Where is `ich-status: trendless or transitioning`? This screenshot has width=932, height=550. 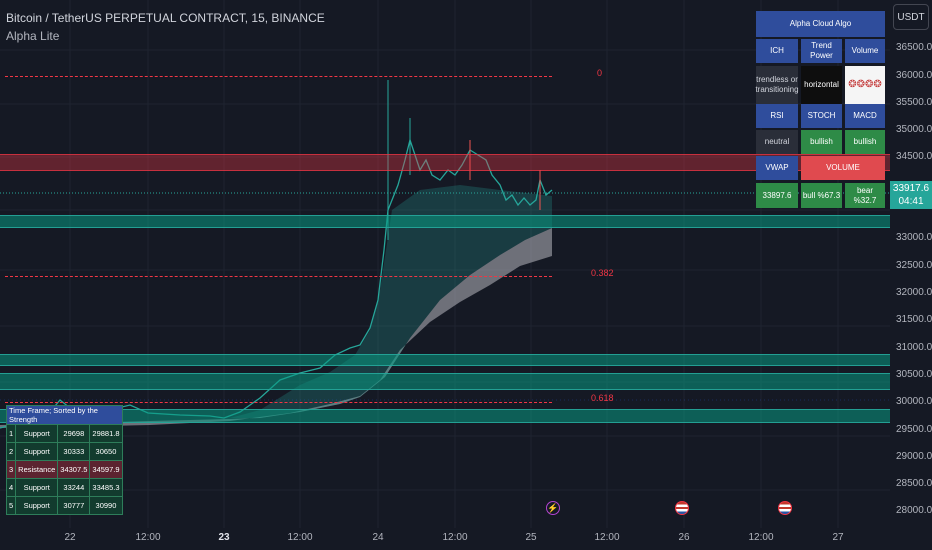 ich-status: trendless or transitioning is located at coordinates (777, 85).